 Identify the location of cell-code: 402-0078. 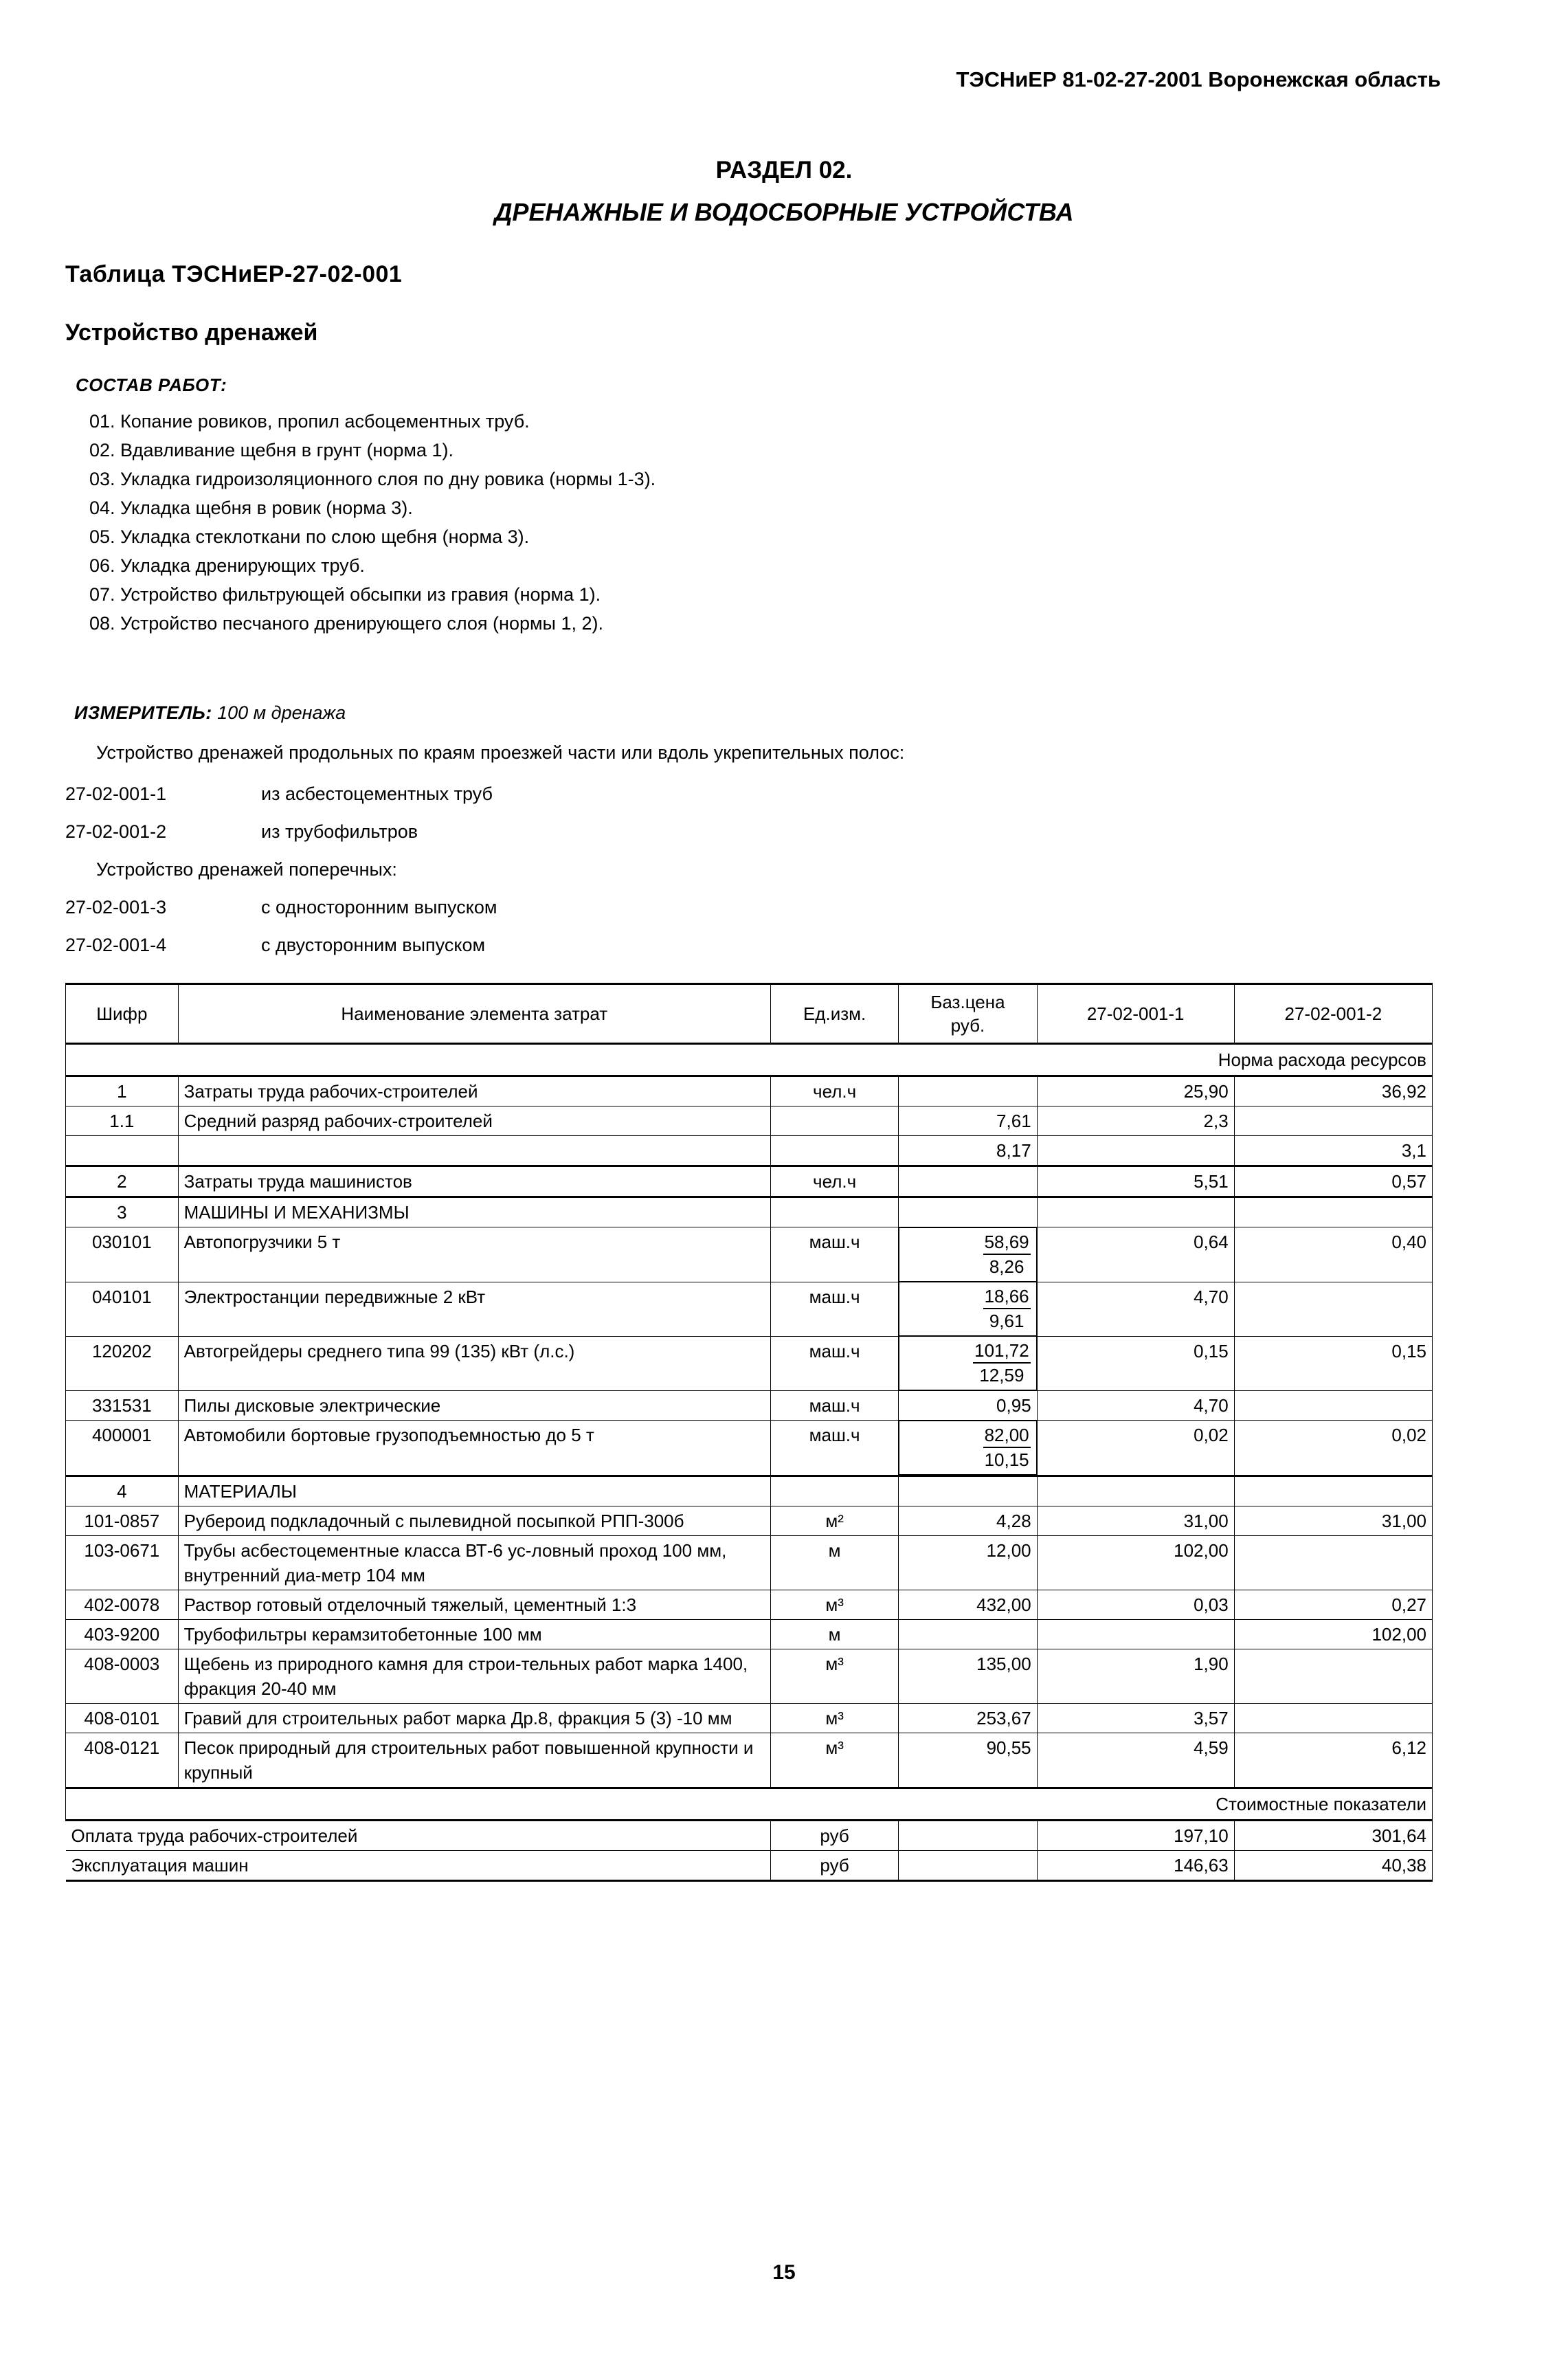
(122, 1605).